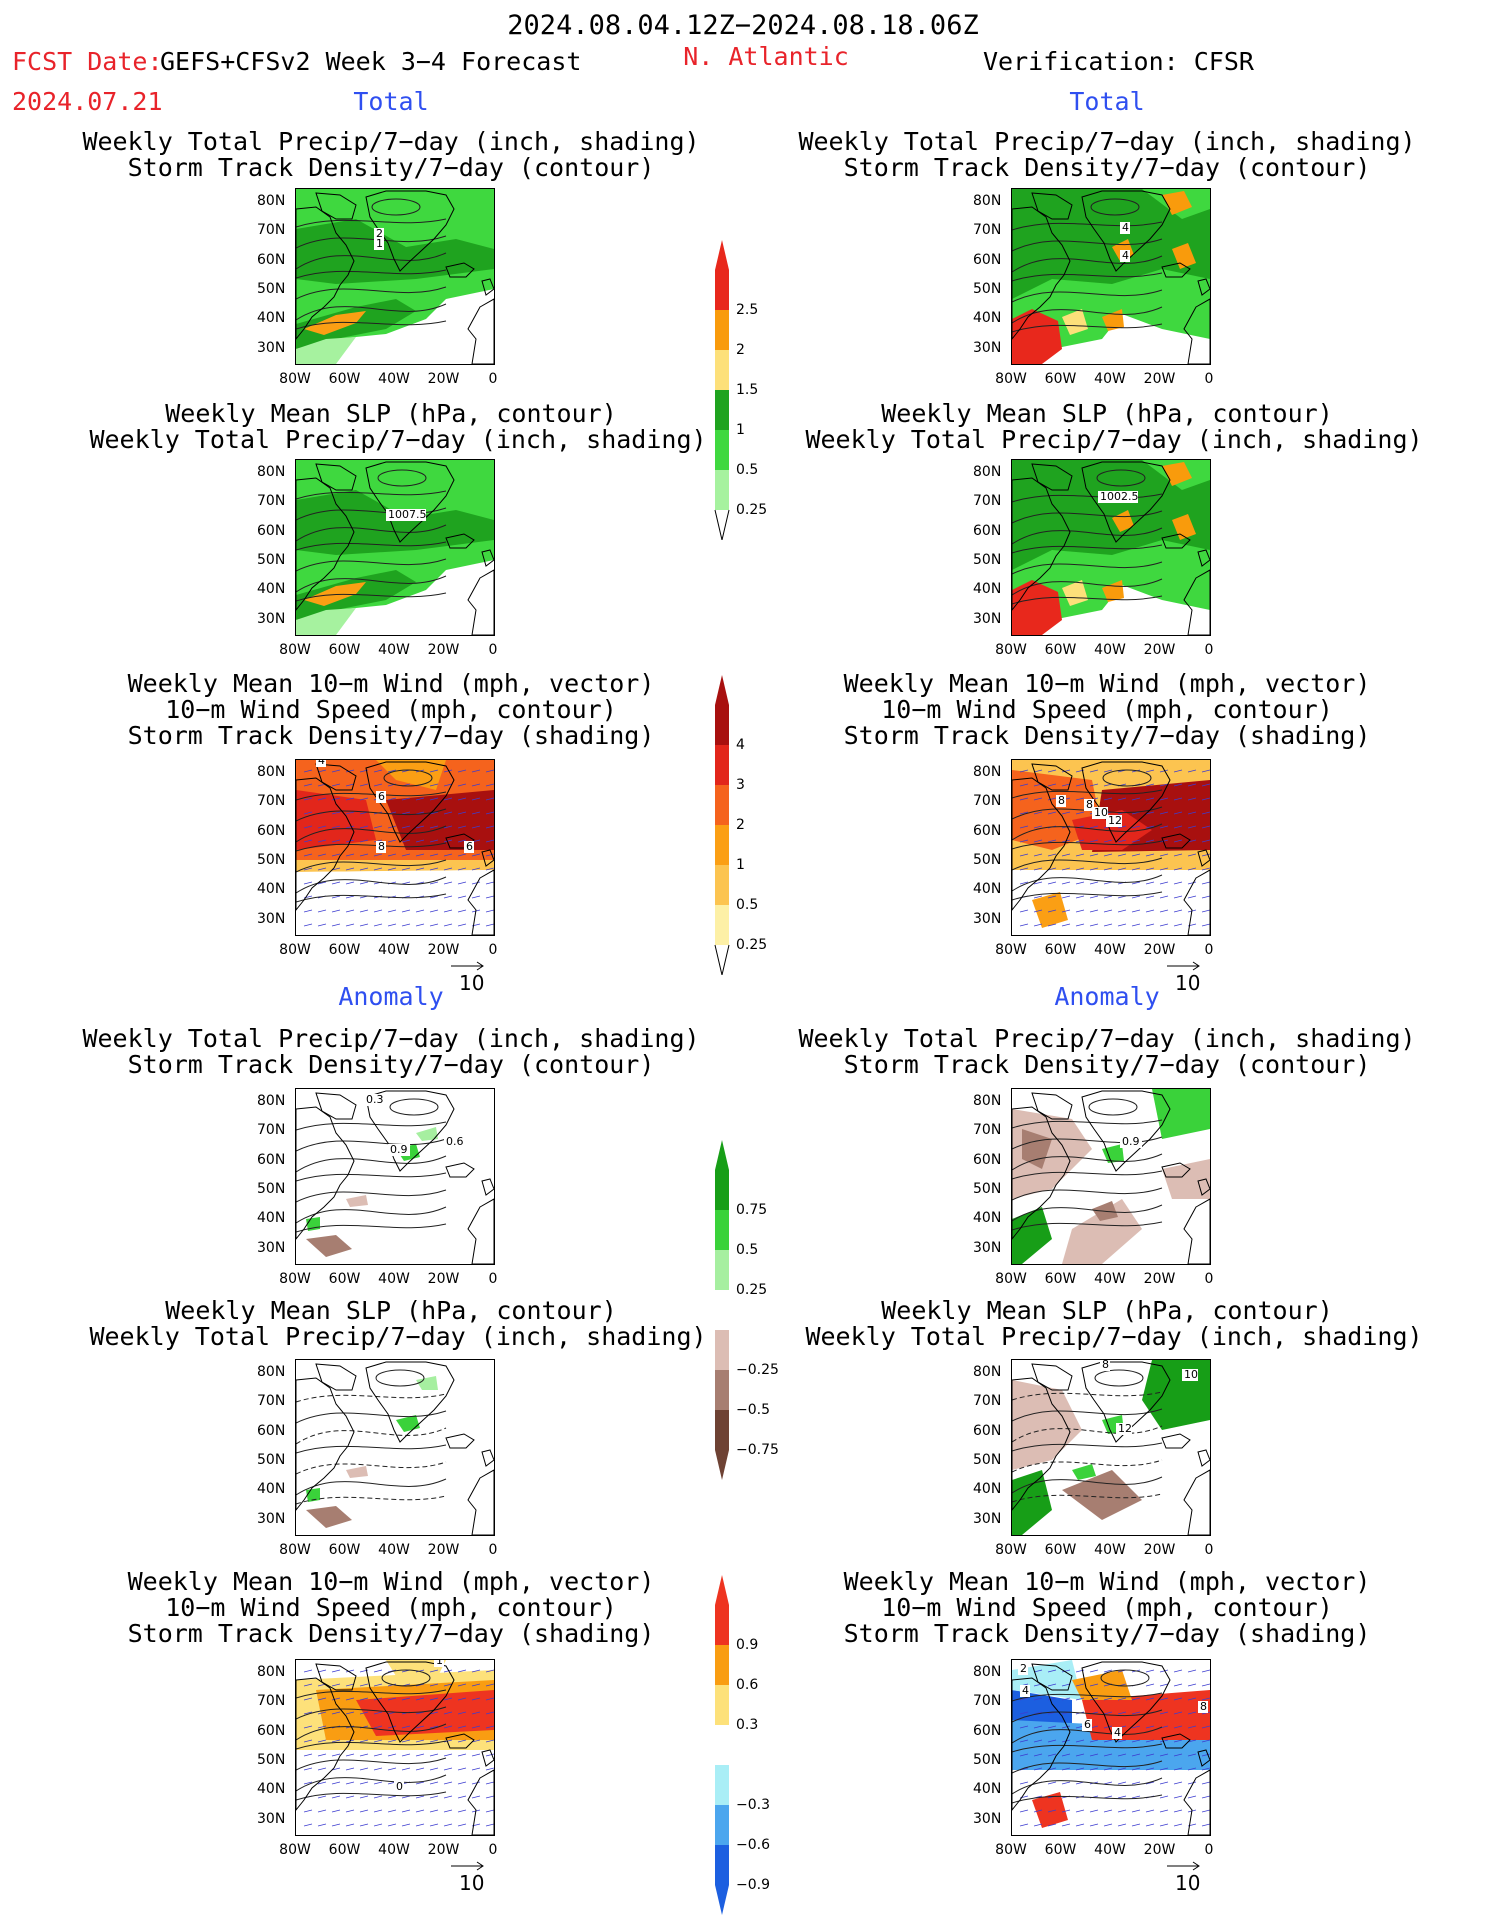 Image resolution: width=1487 pixels, height=1925 pixels. Describe the element at coordinates (722, 524) in the screenshot. I see `colorbar-bottom-tip` at that location.